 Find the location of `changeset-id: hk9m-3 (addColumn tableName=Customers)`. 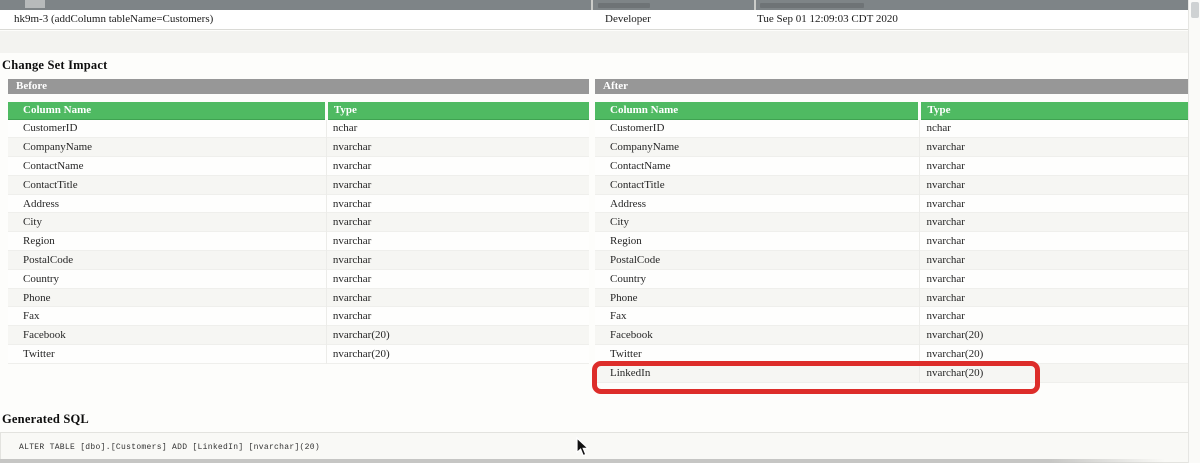

changeset-id: hk9m-3 (addColumn tableName=Customers) is located at coordinates (114, 19).